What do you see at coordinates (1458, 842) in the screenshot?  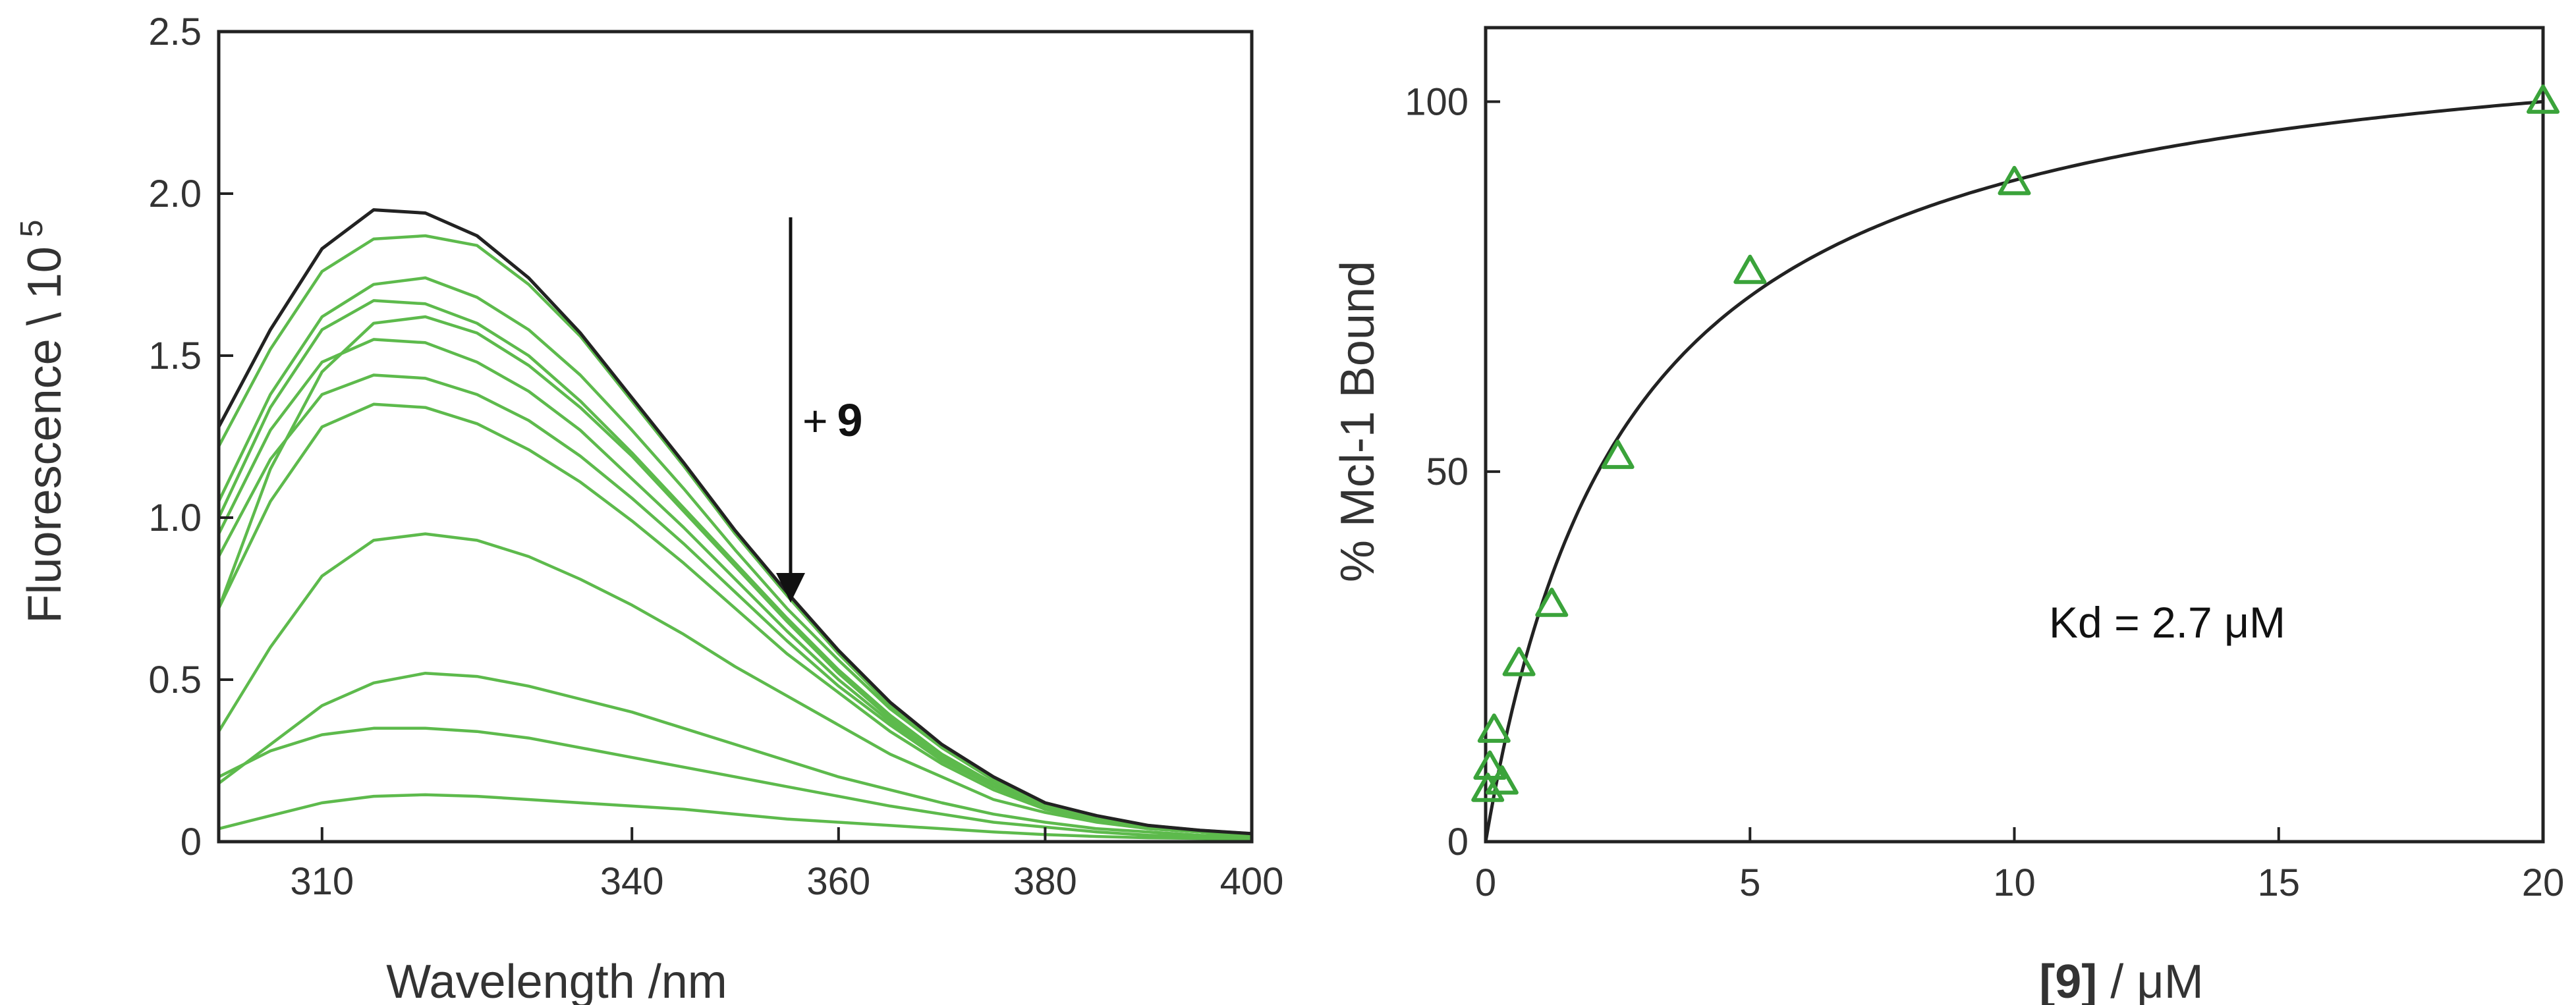 I see `binding-y-tick-label: 0` at bounding box center [1458, 842].